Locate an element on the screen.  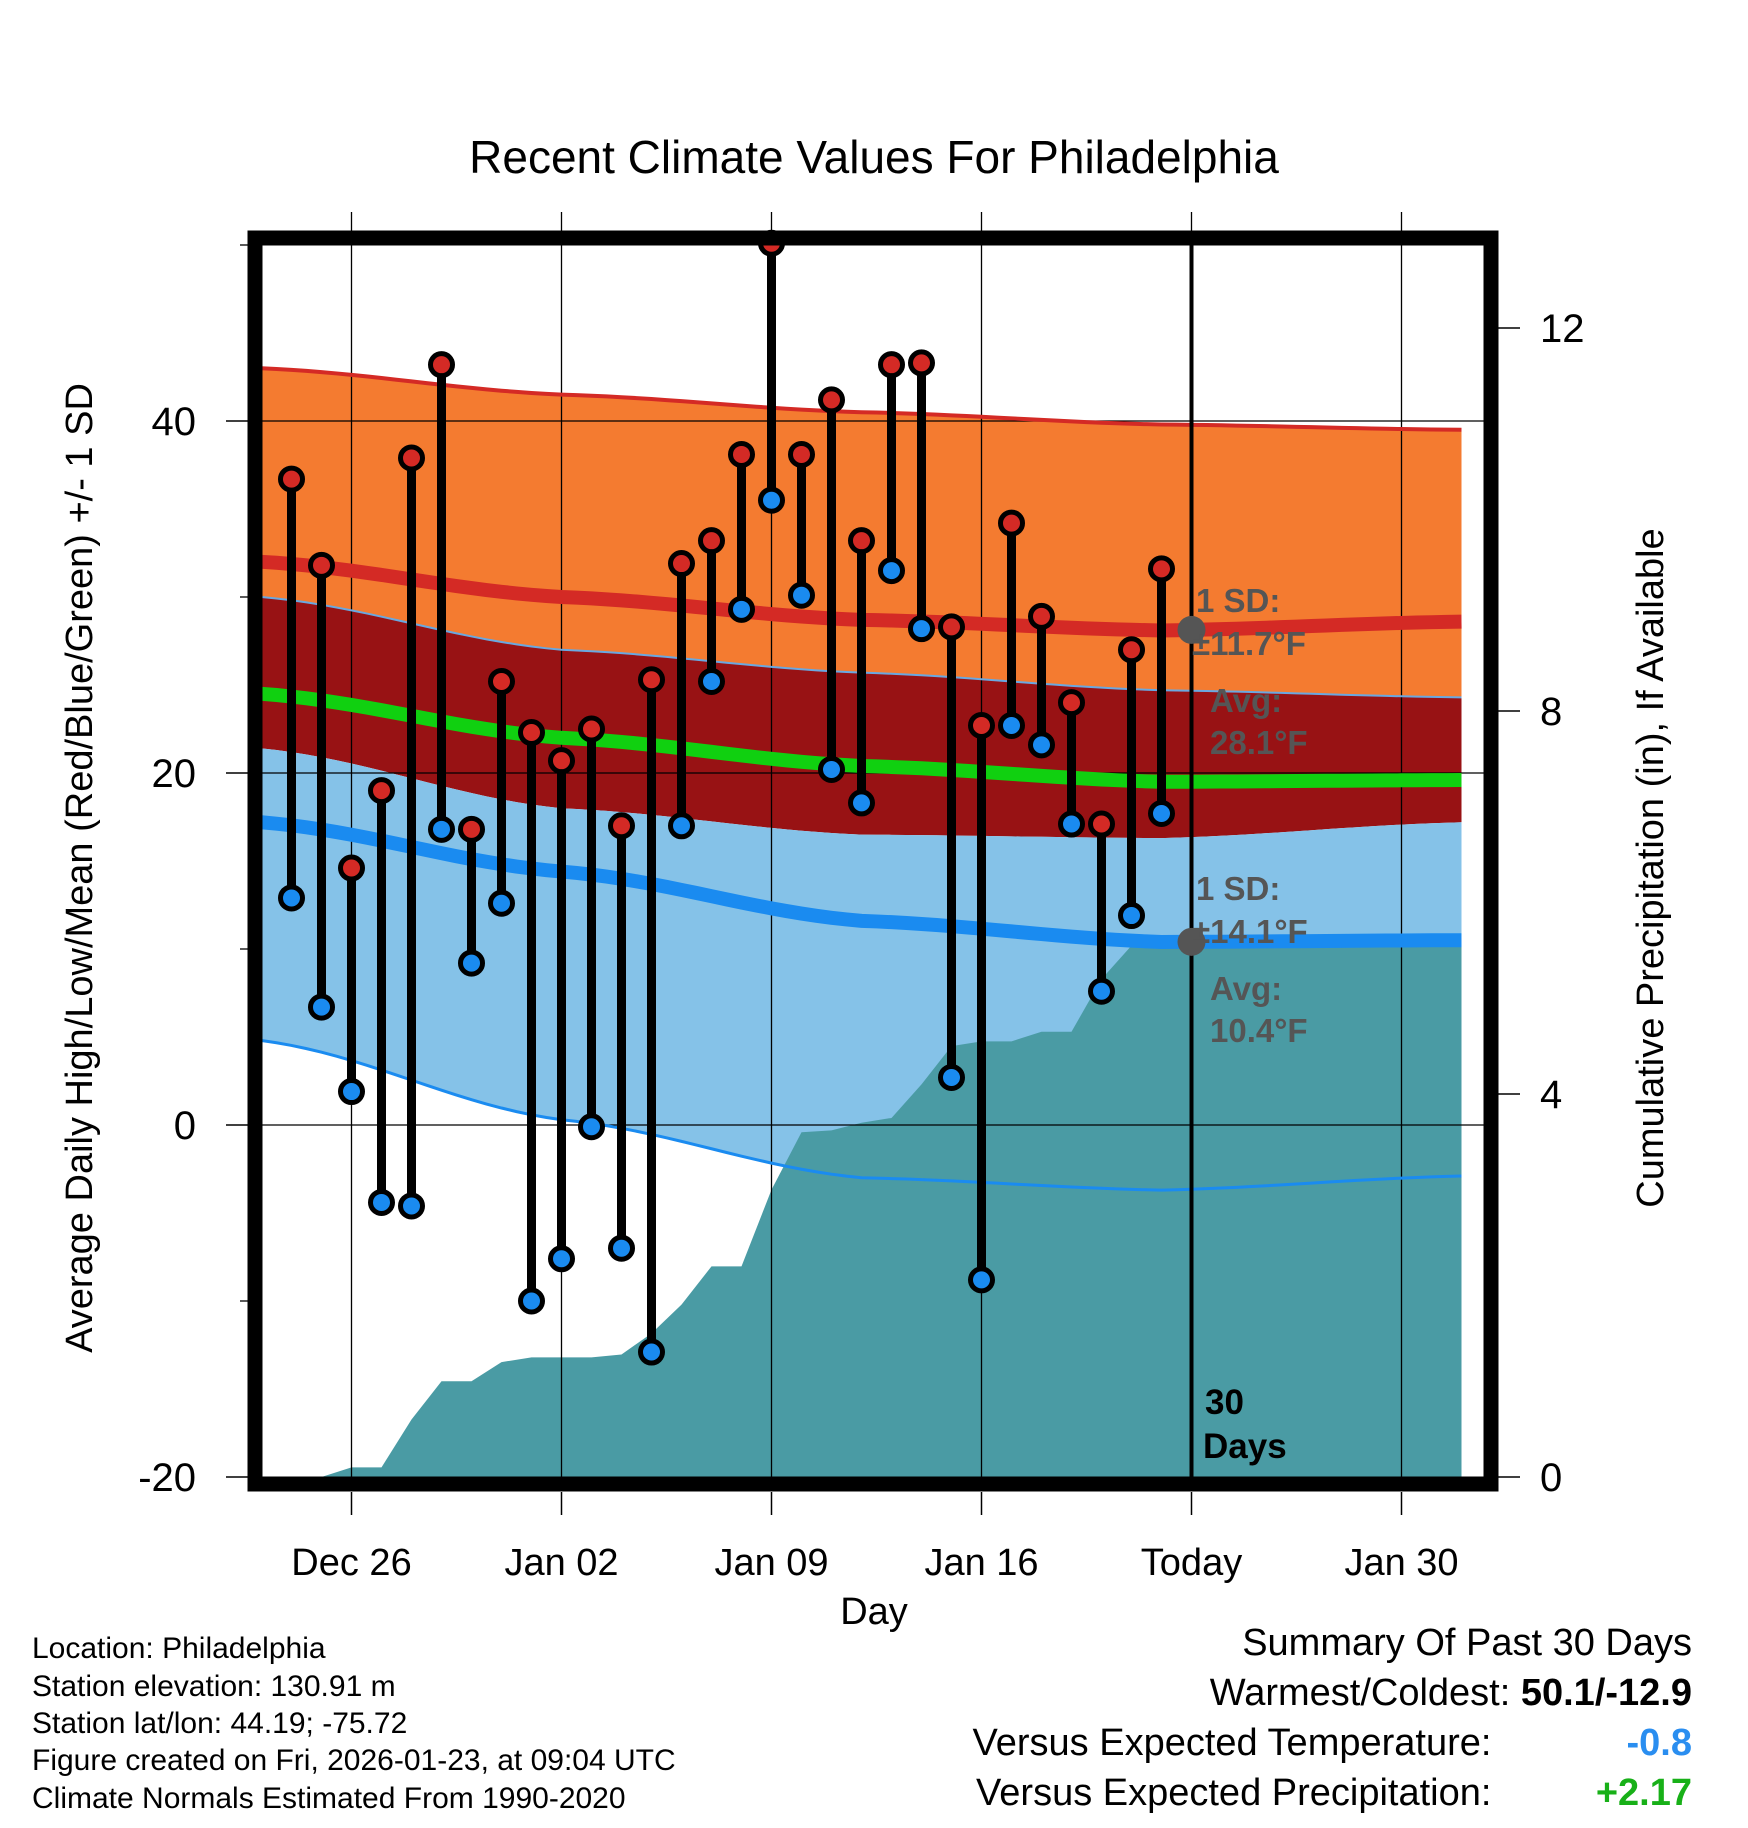
x-tick-label: Today is located at coordinates (1191, 1563).